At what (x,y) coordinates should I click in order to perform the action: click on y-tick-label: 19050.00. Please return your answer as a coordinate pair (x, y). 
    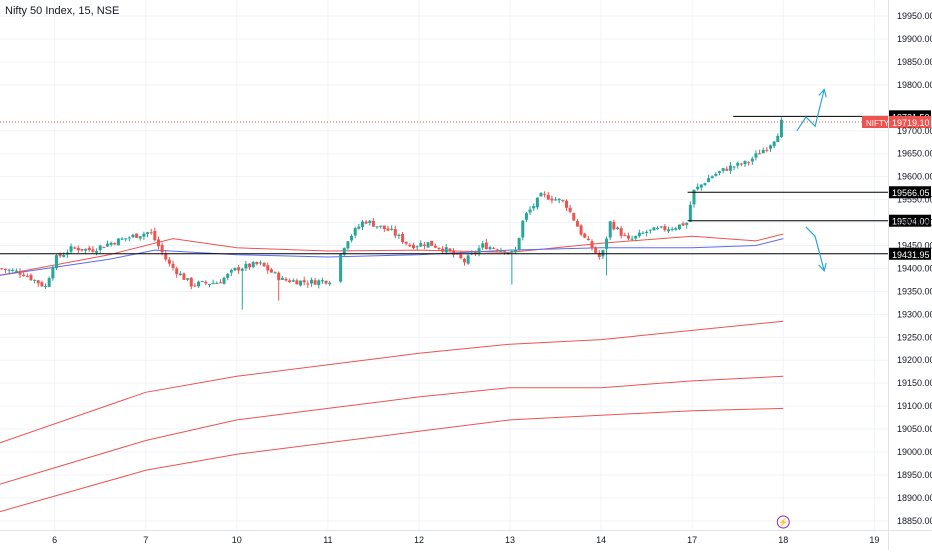
    Looking at the image, I should click on (914, 429).